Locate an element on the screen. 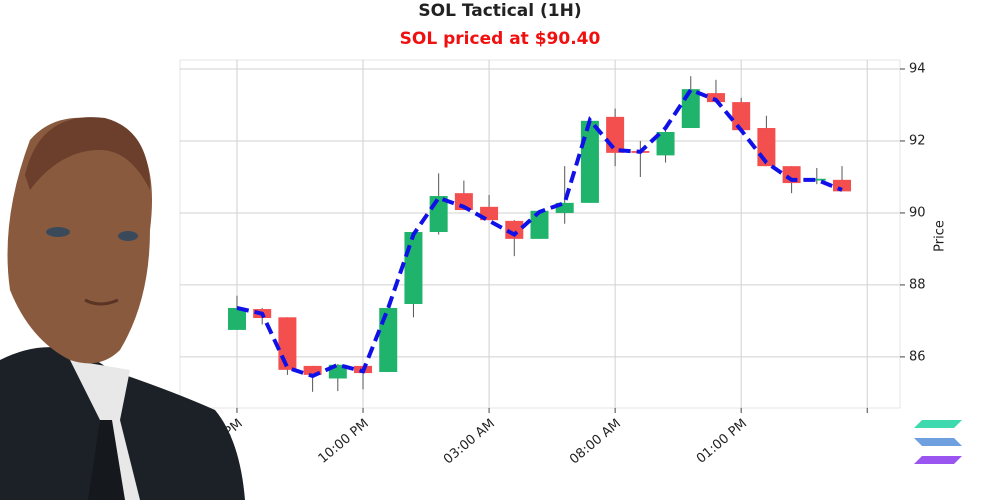 The width and height of the screenshot is (1000, 500). y-tick-label: 90 is located at coordinates (917, 212).